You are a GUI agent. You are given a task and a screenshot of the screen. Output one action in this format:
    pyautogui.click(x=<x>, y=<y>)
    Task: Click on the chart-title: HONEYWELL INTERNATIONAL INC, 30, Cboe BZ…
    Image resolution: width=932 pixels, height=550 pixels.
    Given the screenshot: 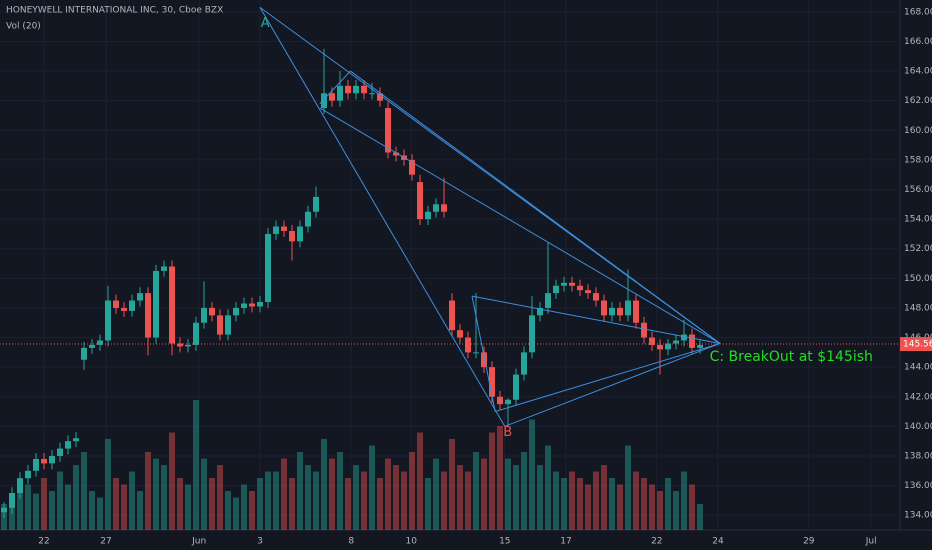 What is the action you would take?
    pyautogui.click(x=114, y=11)
    